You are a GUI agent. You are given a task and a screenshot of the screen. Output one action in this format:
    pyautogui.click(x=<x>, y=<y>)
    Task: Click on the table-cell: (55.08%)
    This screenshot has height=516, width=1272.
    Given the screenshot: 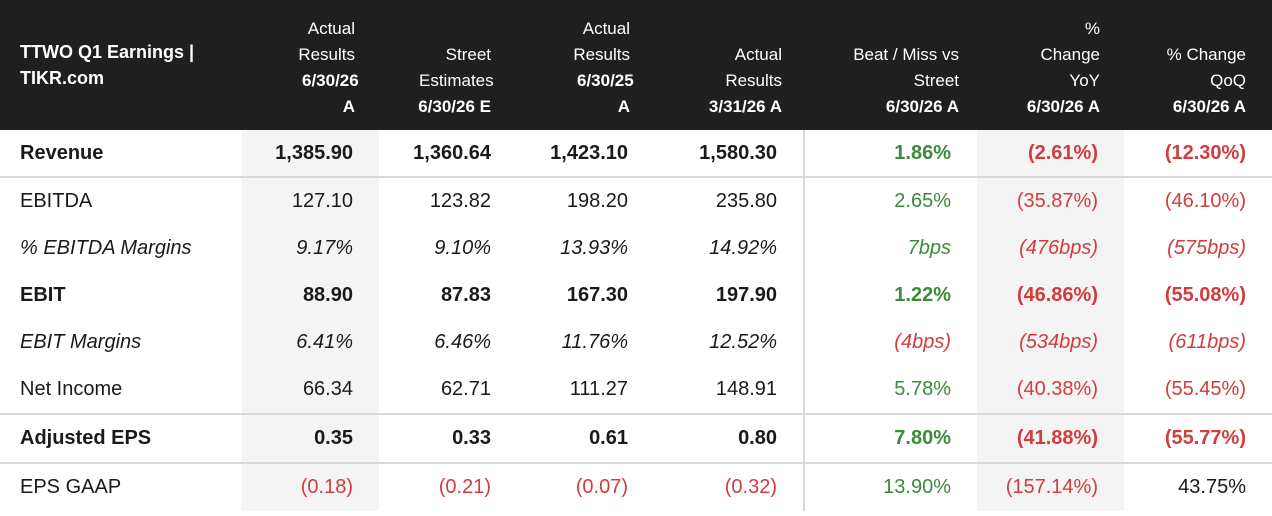 What is the action you would take?
    pyautogui.click(x=1205, y=295)
    